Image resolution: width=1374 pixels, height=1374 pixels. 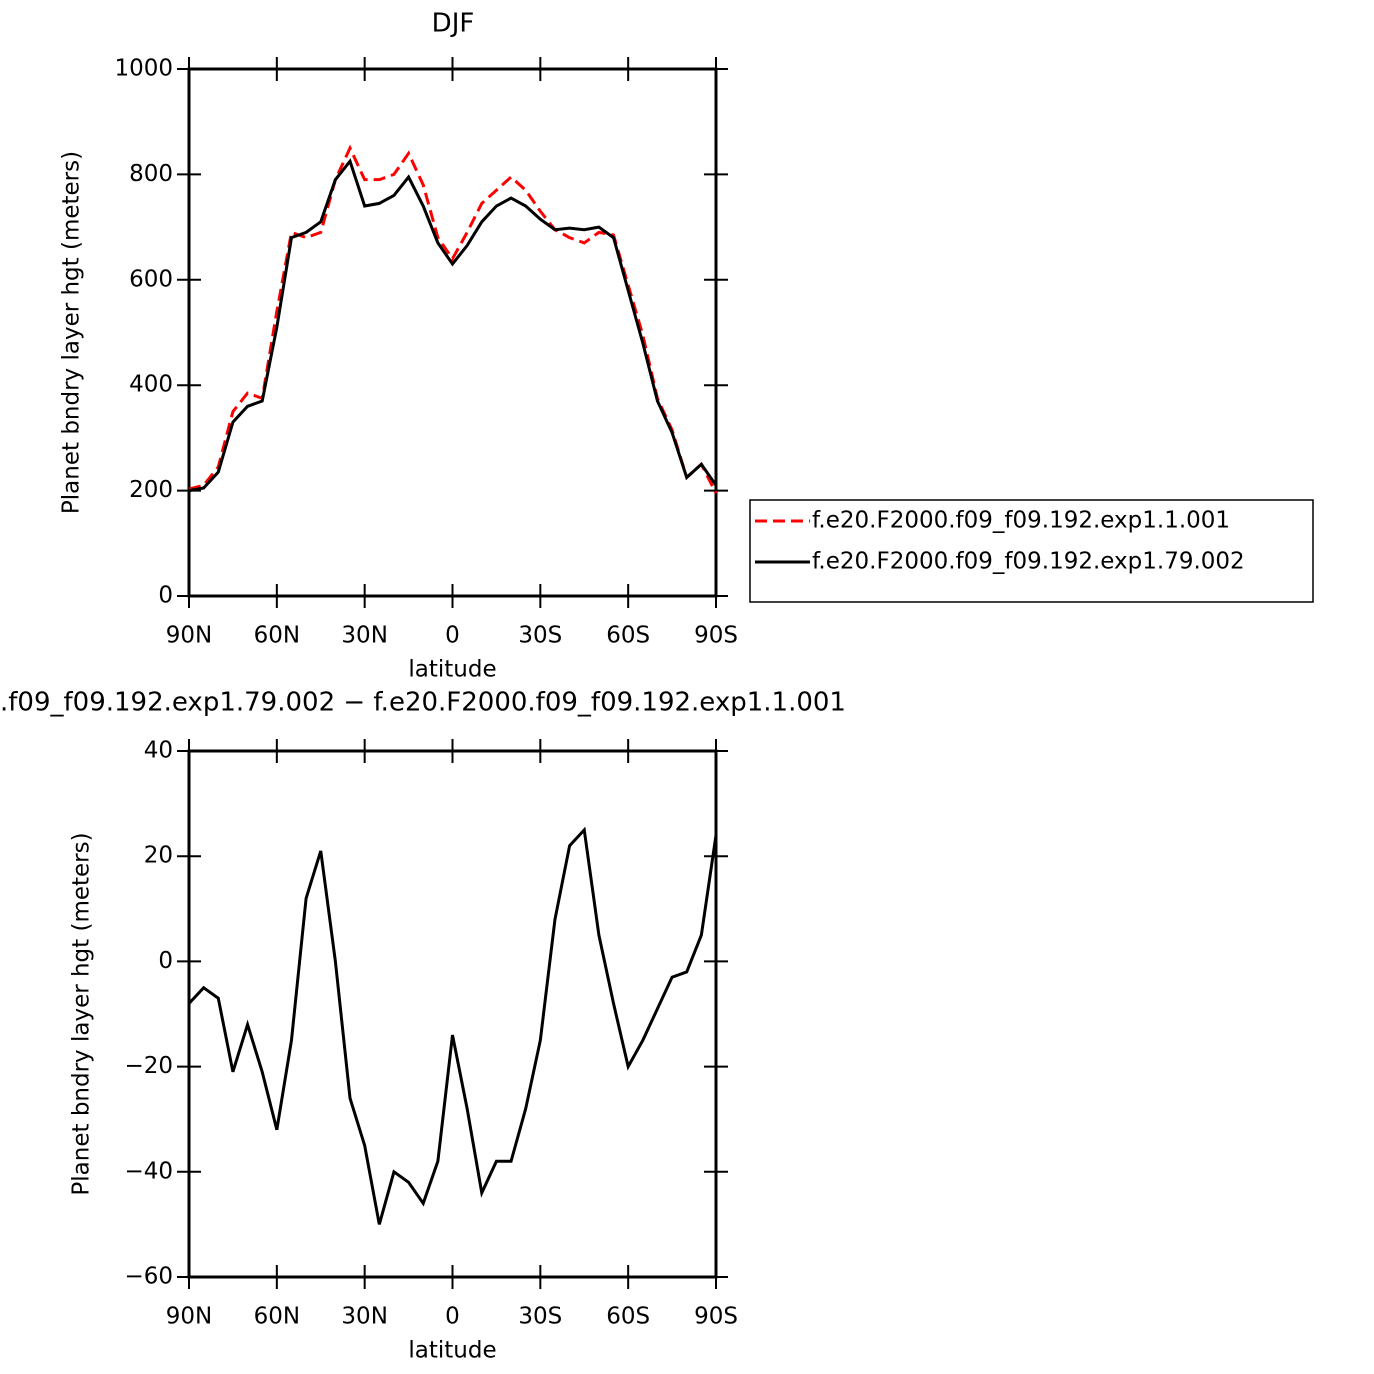 I want to click on legend-box, so click(x=1031, y=551).